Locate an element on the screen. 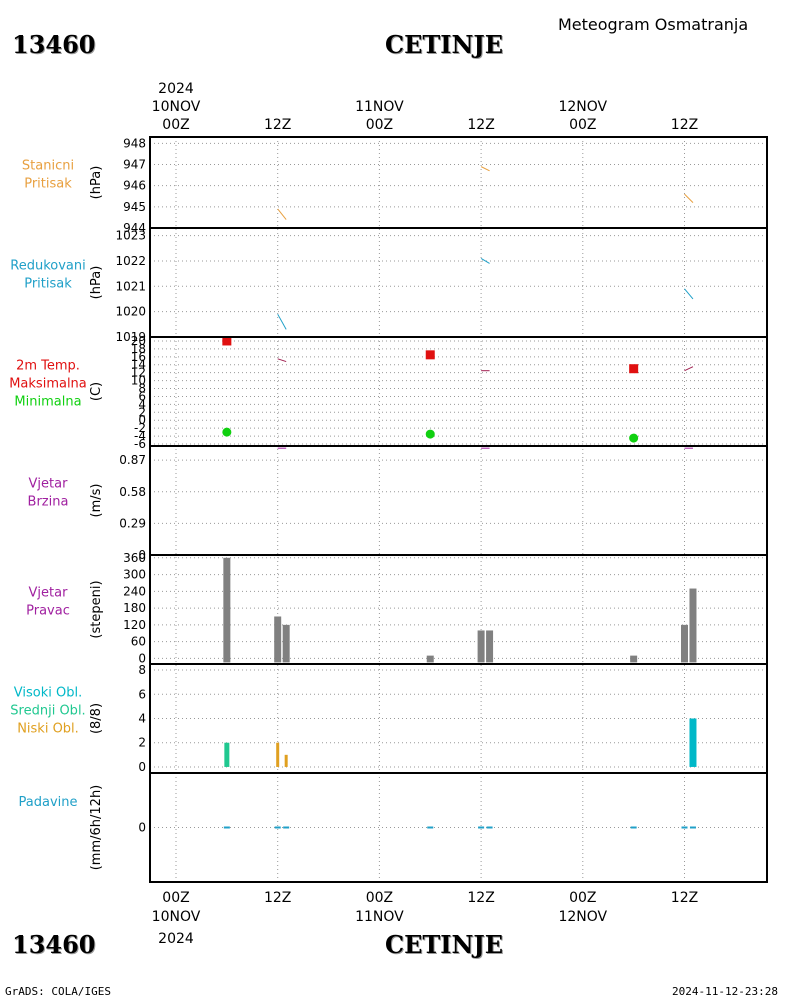 Image resolution: width=800 pixels, height=1000 pixels. bottom-hour-label-0: 00Z is located at coordinates (175, 898).